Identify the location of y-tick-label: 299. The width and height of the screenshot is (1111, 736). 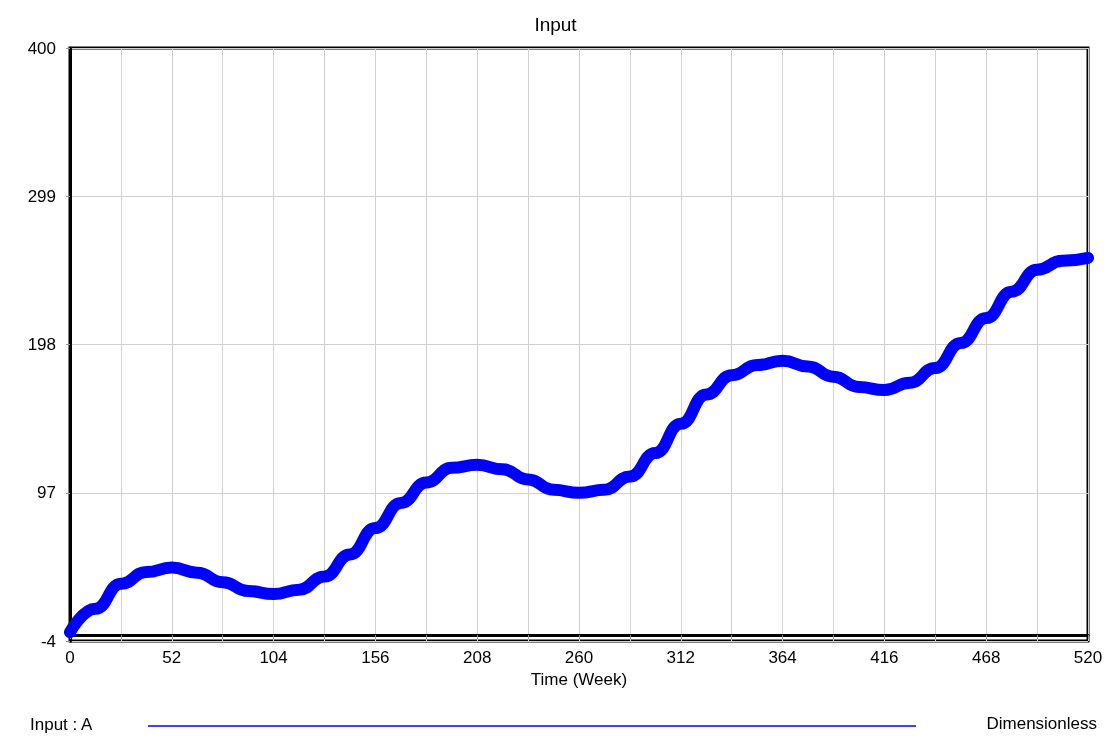
(41, 196).